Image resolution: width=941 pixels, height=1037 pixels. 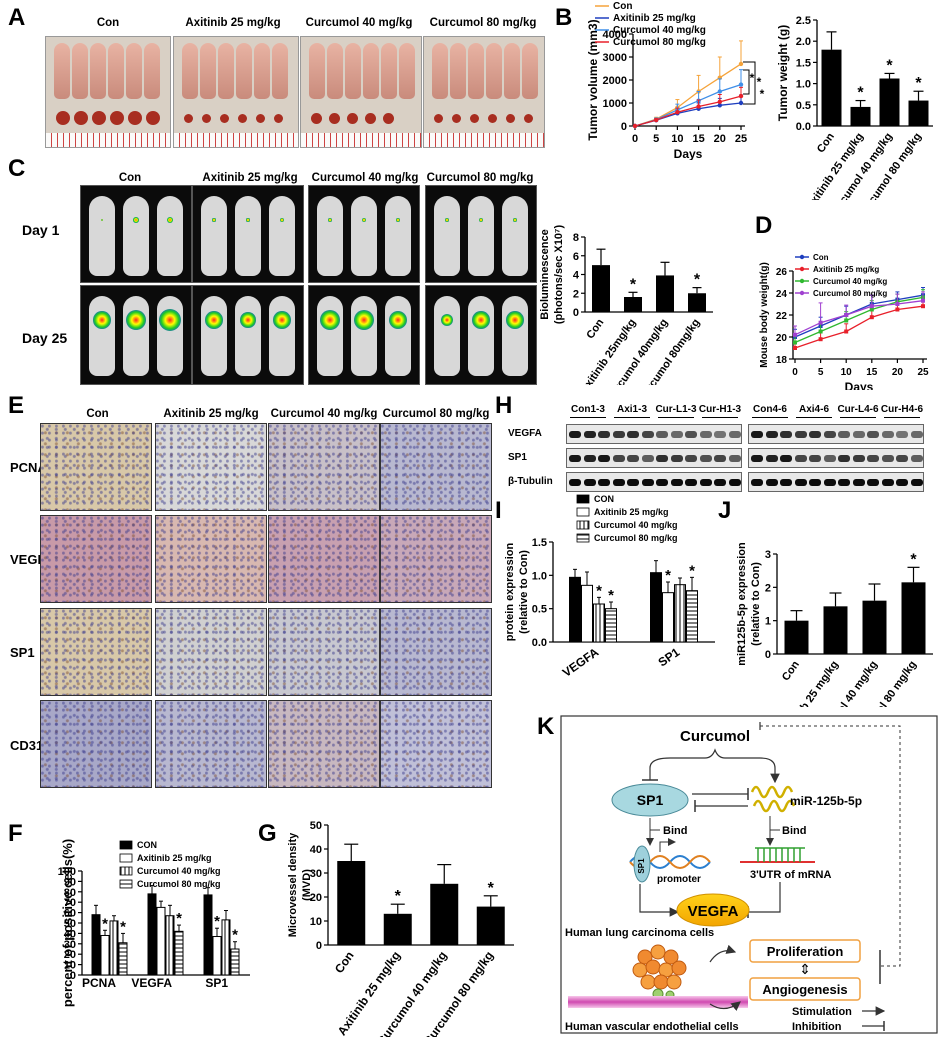 What do you see at coordinates (768, 622) in the screenshot?
I see `y-tick-label: 1` at bounding box center [768, 622].